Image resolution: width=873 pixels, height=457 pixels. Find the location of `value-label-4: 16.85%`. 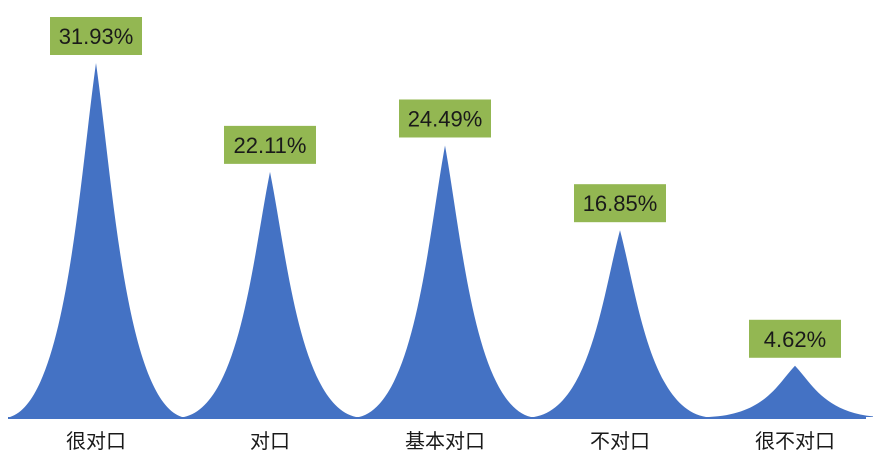

value-label-4: 16.85% is located at coordinates (620, 203).